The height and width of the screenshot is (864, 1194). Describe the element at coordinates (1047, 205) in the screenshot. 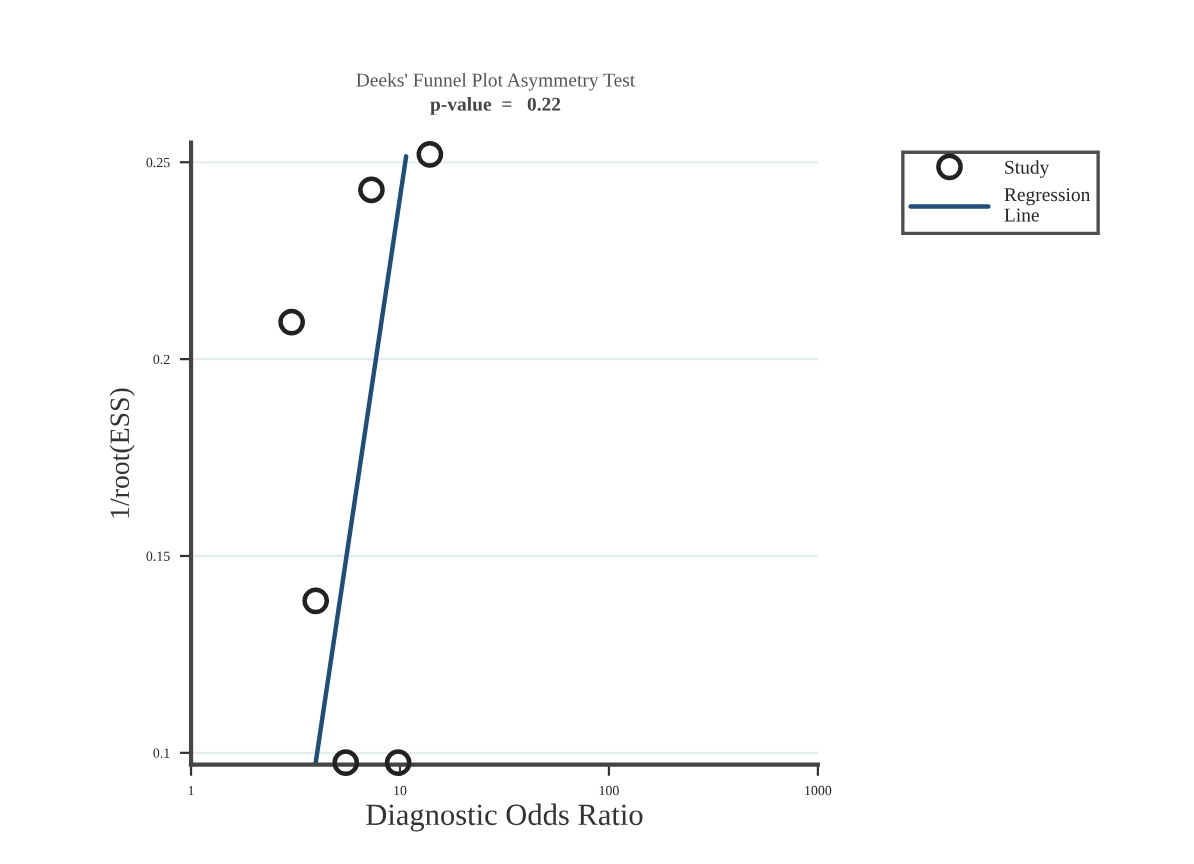

I see `legend-label: Regression Line` at that location.